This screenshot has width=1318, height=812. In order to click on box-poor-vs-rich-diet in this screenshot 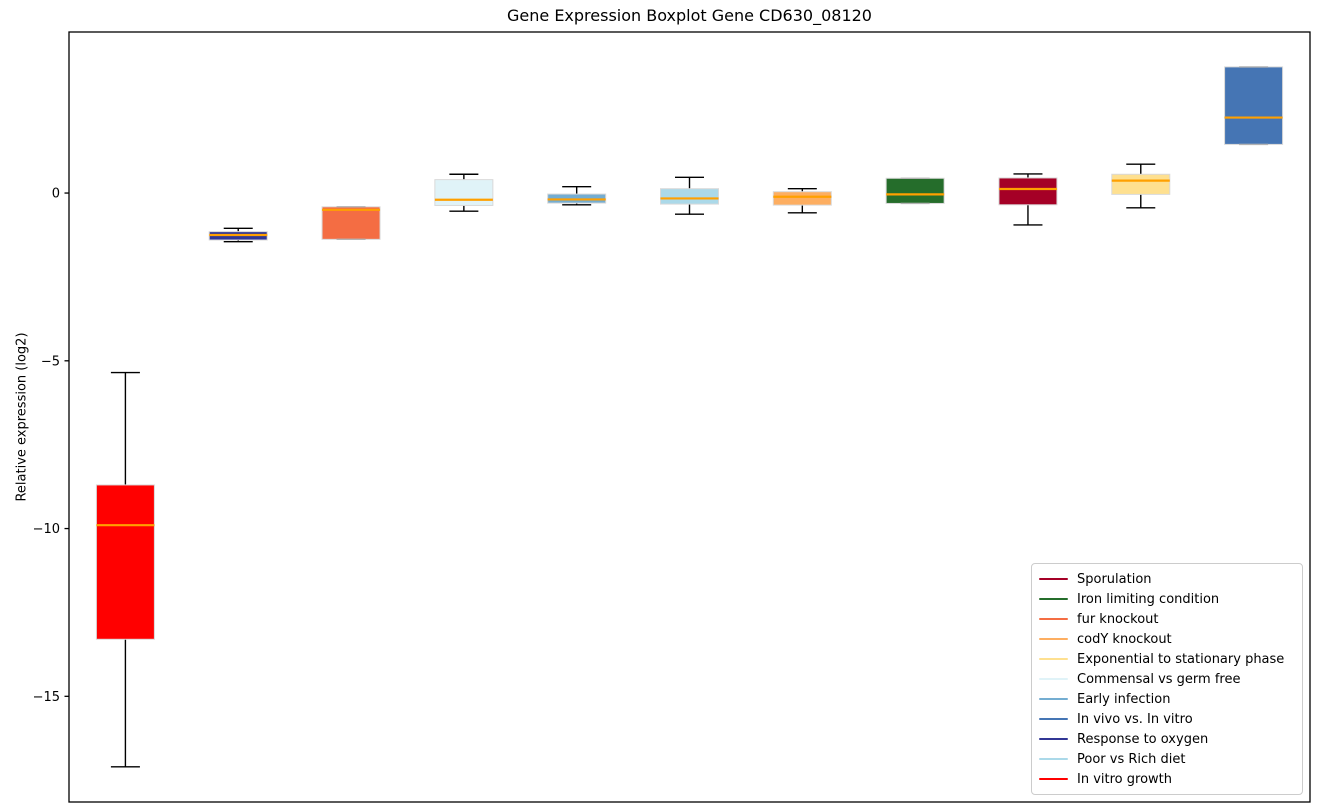, I will do `click(689, 195)`.